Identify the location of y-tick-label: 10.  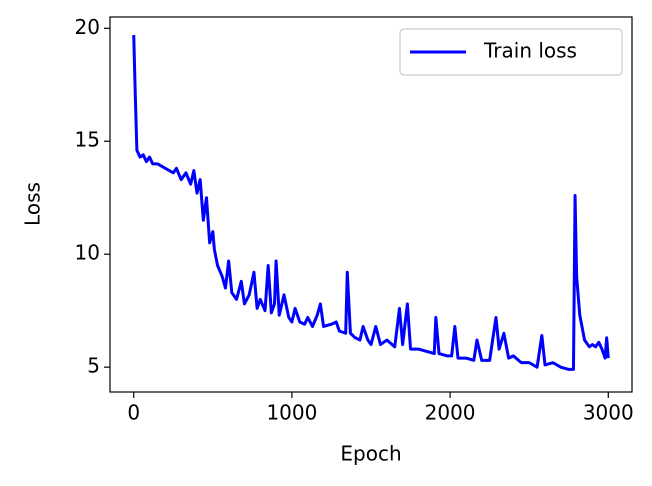
(87, 253).